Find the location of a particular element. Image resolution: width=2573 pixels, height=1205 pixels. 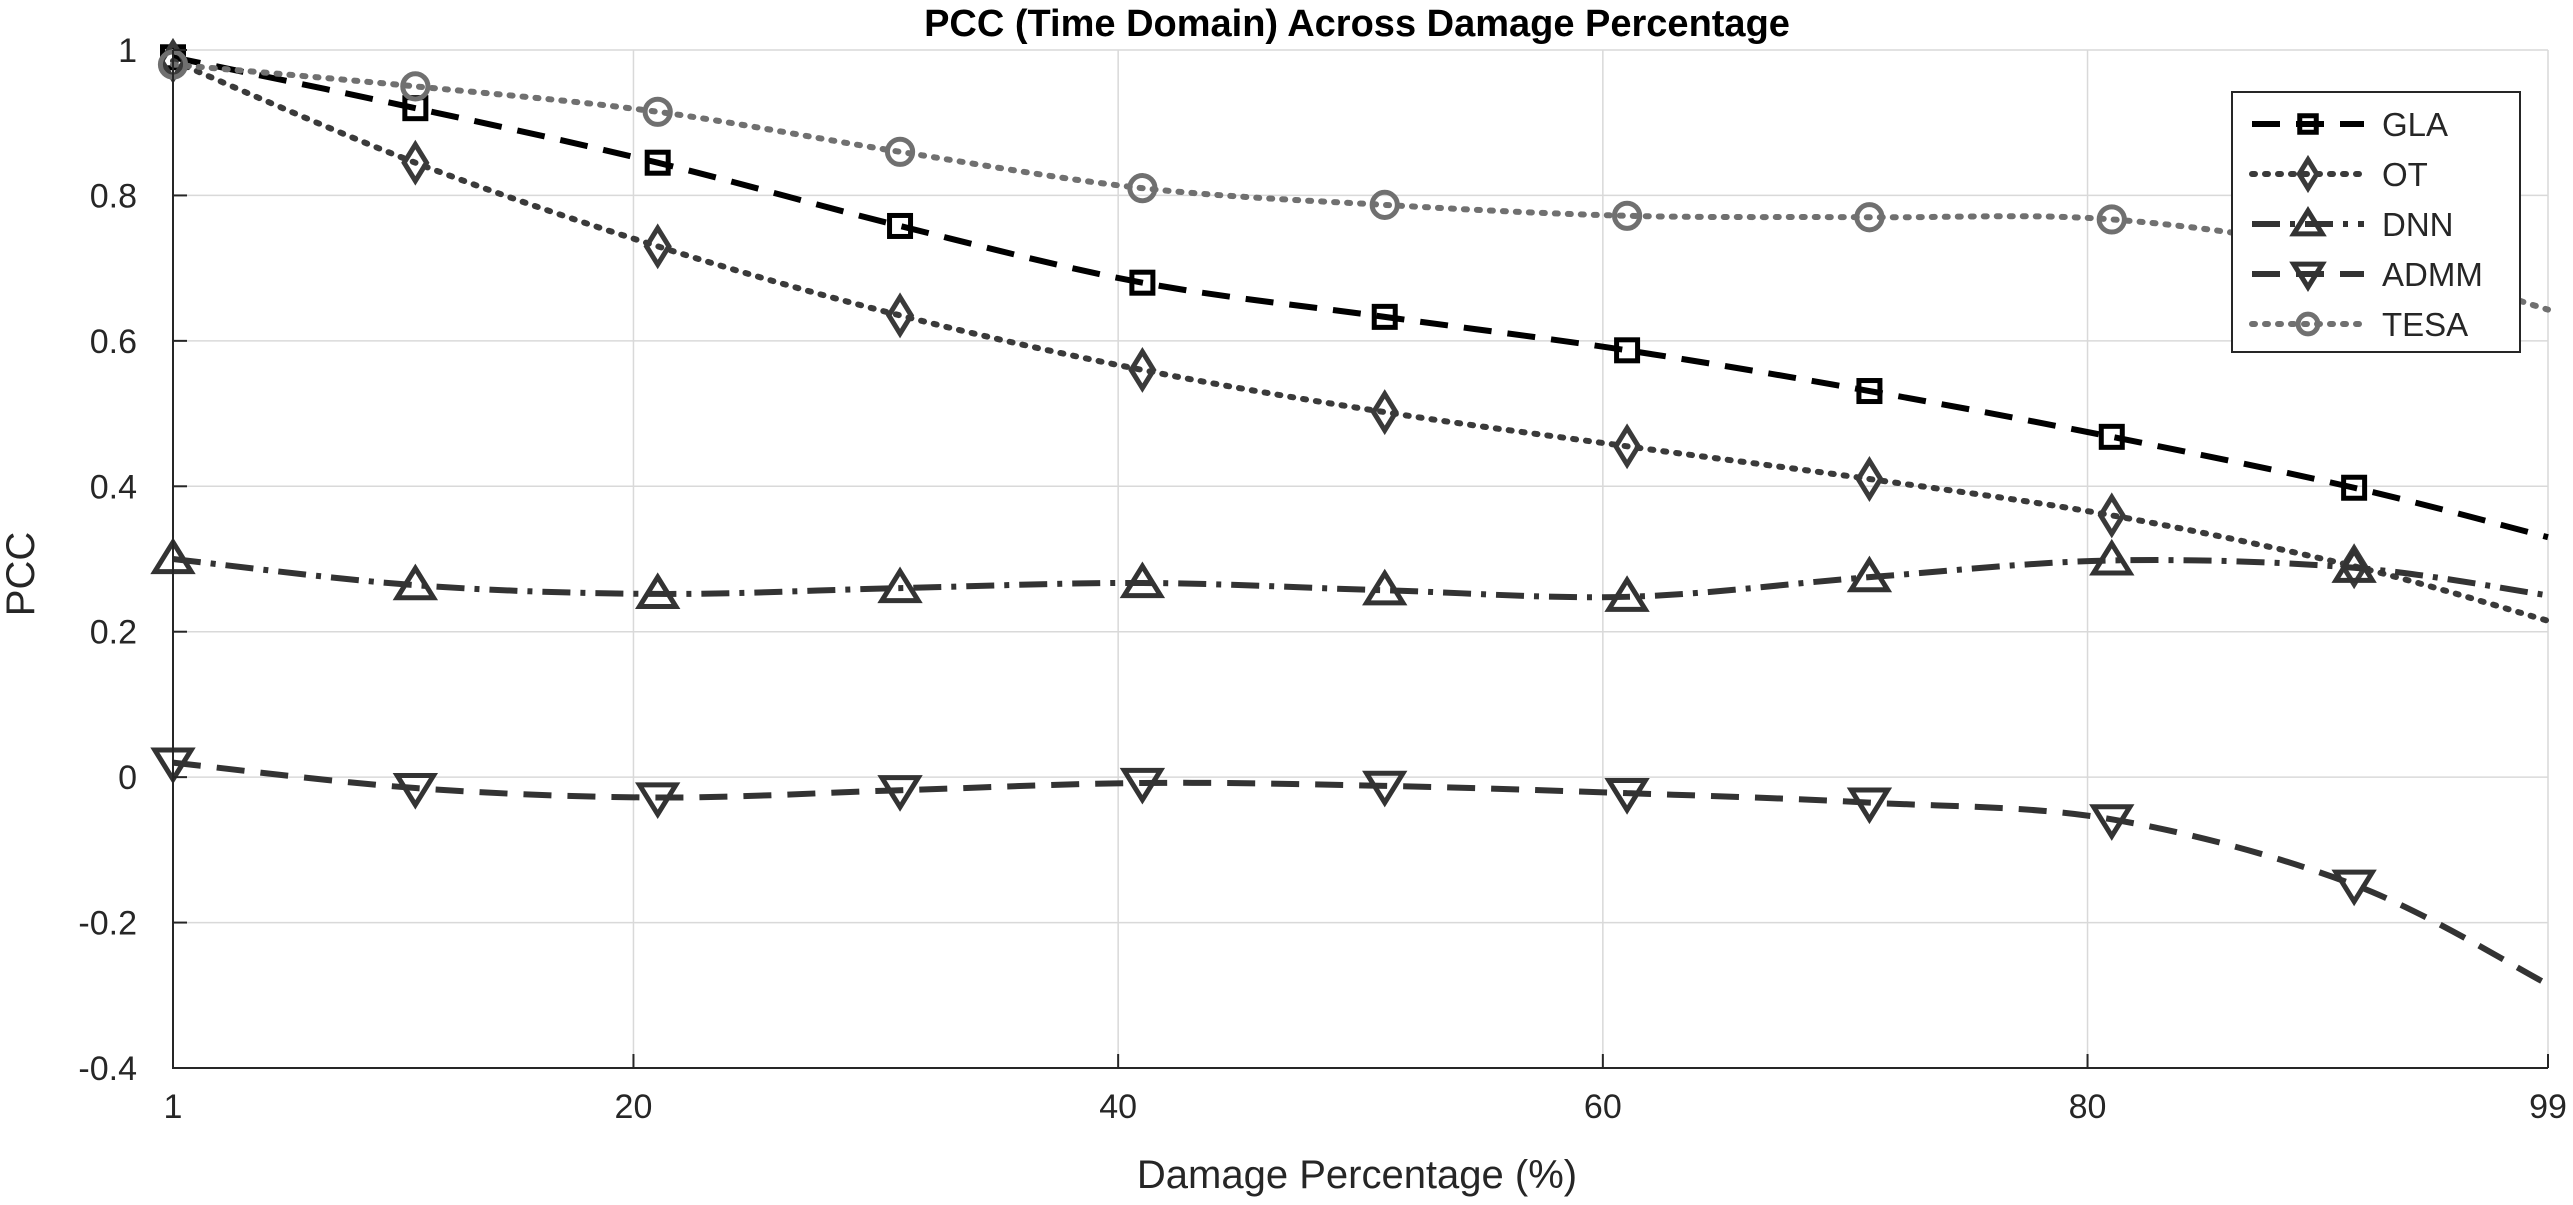

legend-label: TESA is located at coordinates (2425, 324).